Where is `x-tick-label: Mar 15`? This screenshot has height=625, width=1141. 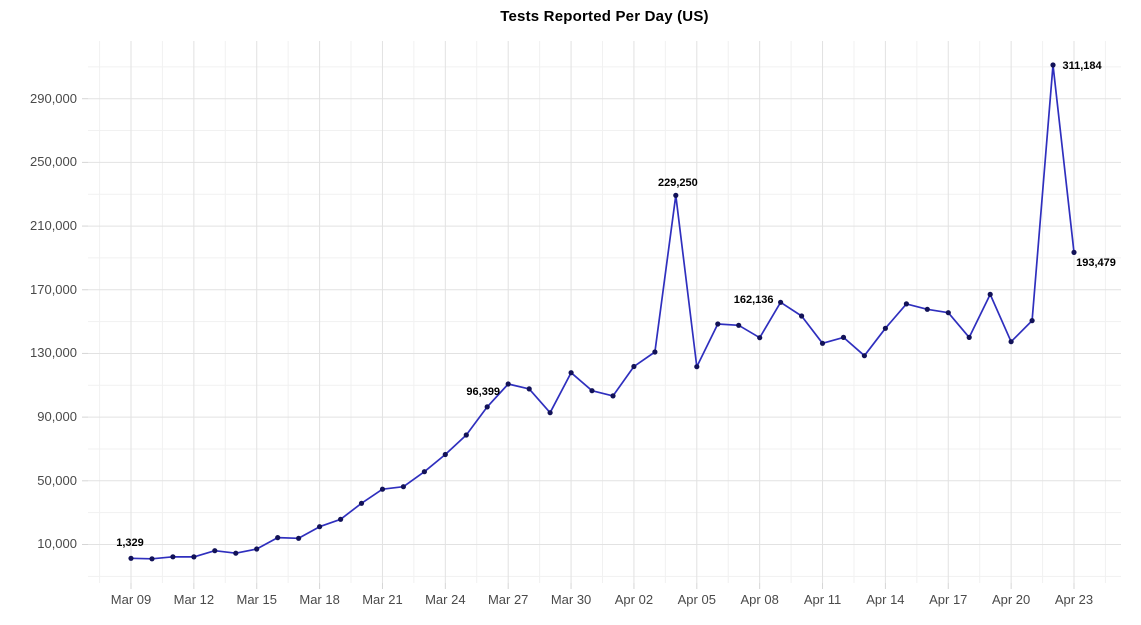
x-tick-label: Mar 15 is located at coordinates (256, 599).